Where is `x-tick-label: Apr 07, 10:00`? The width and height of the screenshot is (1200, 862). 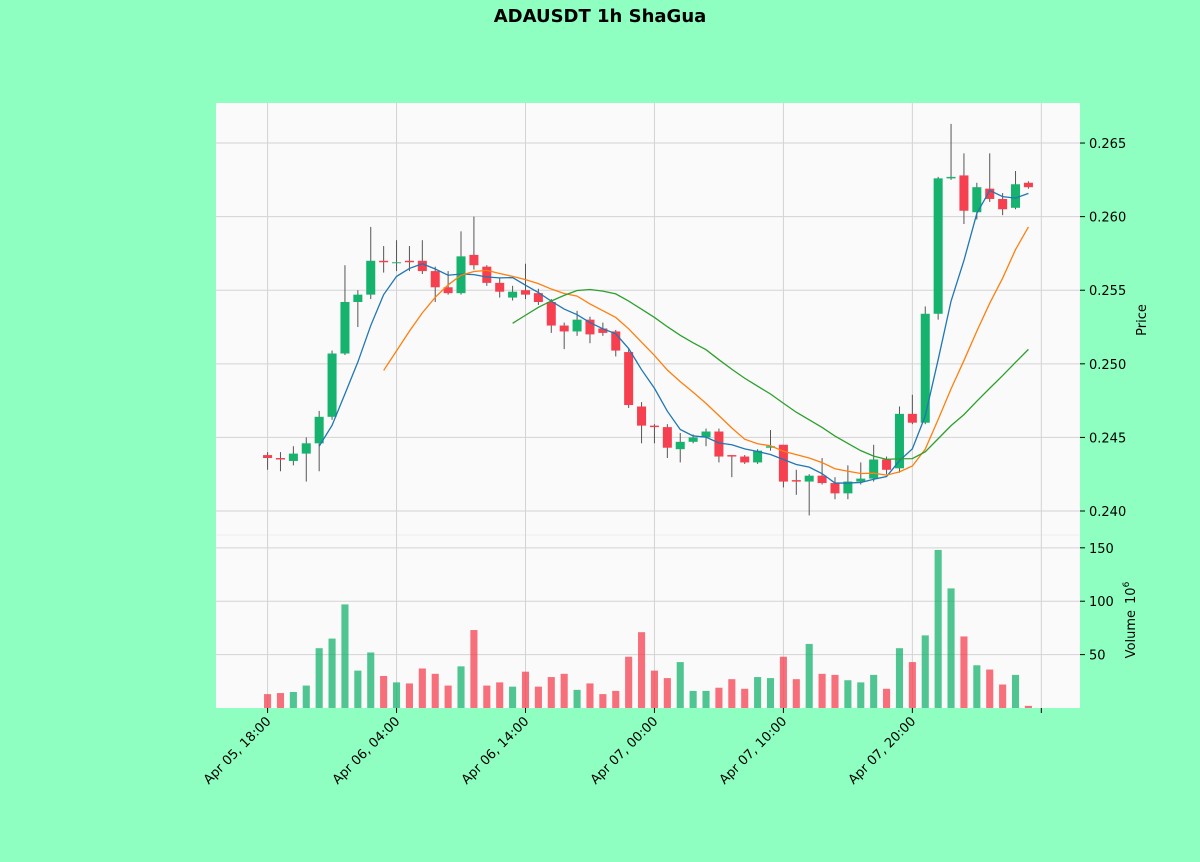
x-tick-label: Apr 07, 10:00 is located at coordinates (753, 750).